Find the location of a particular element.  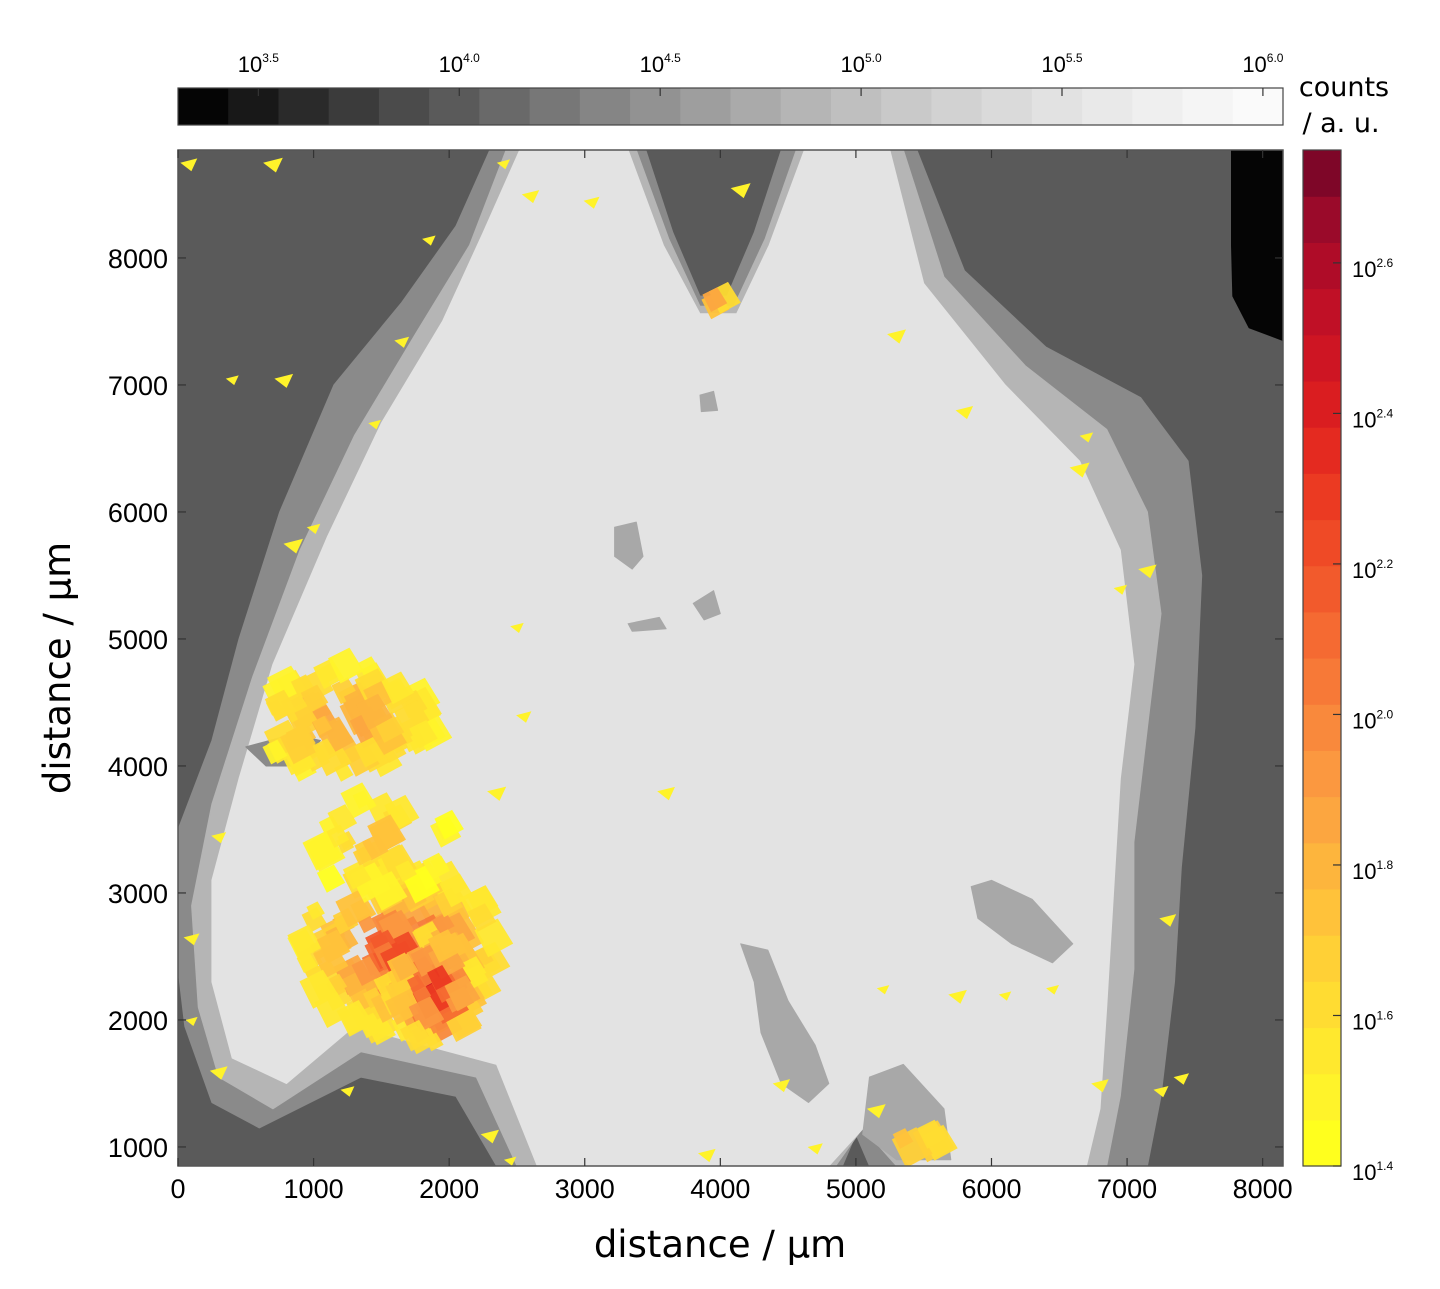

red-colorbar-tick-label: 101.6 is located at coordinates (1372, 1022).